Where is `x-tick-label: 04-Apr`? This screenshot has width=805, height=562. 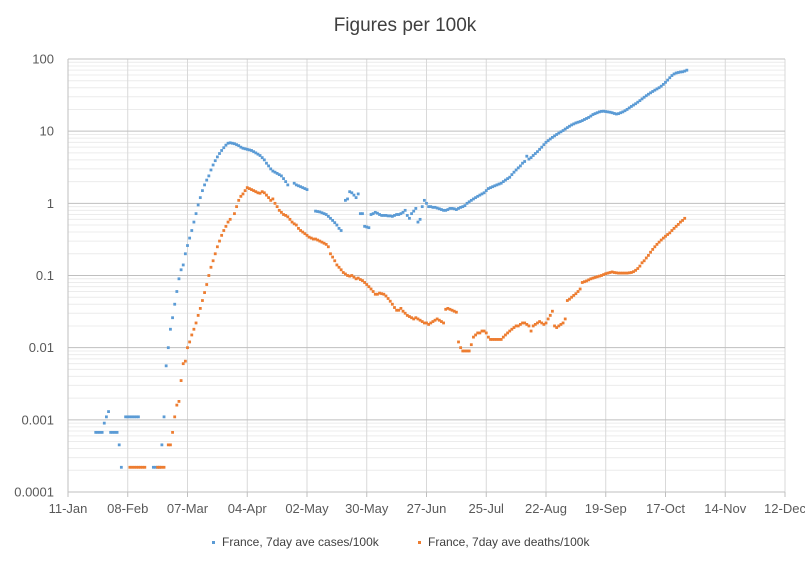
x-tick-label: 04-Apr is located at coordinates (248, 508).